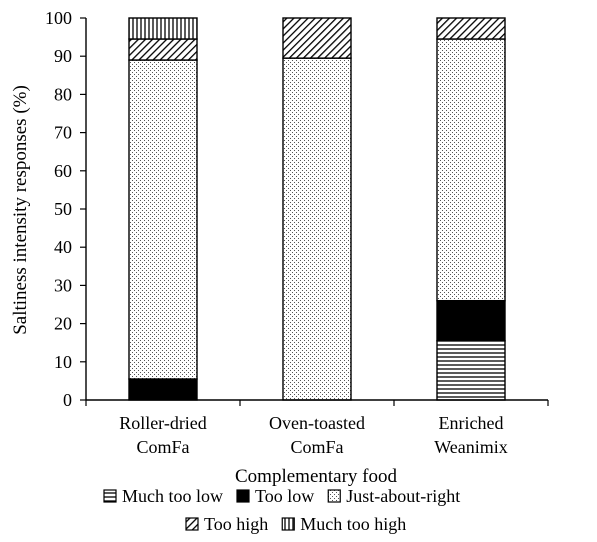  I want to click on x-tick-label: Roller-dried, so click(163, 423).